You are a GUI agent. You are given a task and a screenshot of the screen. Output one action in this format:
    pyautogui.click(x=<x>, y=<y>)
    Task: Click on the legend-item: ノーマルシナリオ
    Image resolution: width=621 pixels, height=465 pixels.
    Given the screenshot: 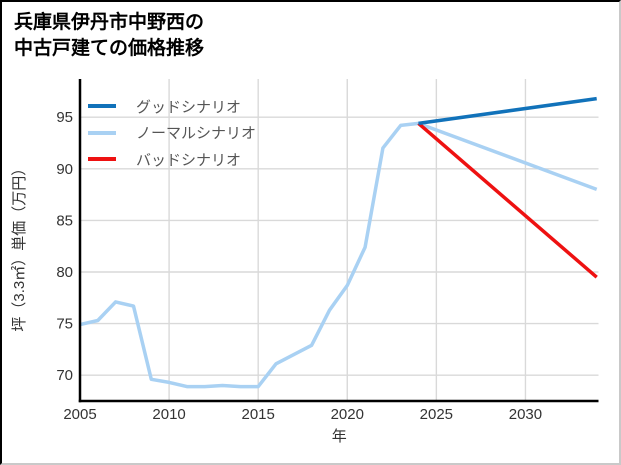 What is the action you would take?
    pyautogui.click(x=172, y=133)
    